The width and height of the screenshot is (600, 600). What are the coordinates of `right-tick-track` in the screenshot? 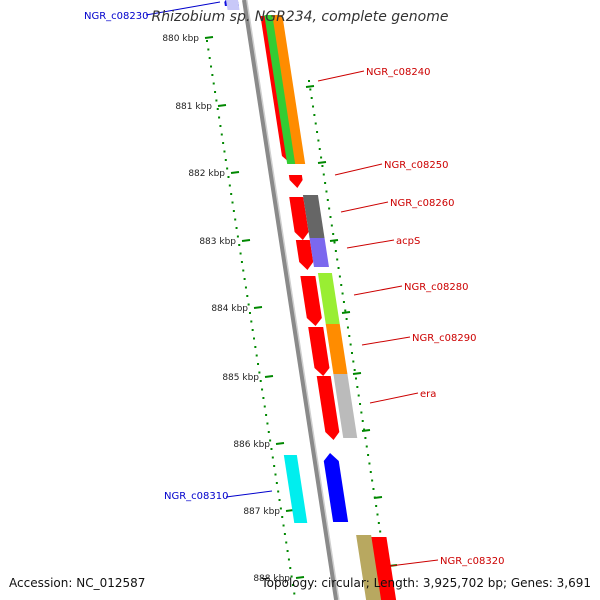 It's located at (347, 319).